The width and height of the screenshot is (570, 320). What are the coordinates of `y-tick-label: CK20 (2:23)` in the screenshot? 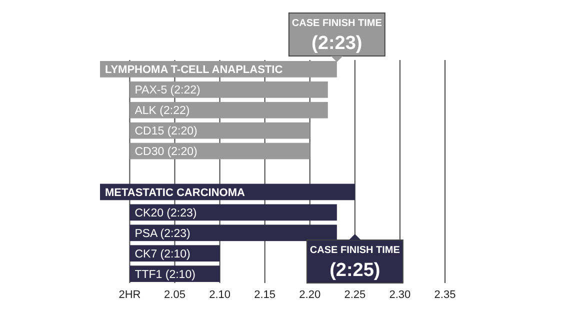 It's located at (165, 213).